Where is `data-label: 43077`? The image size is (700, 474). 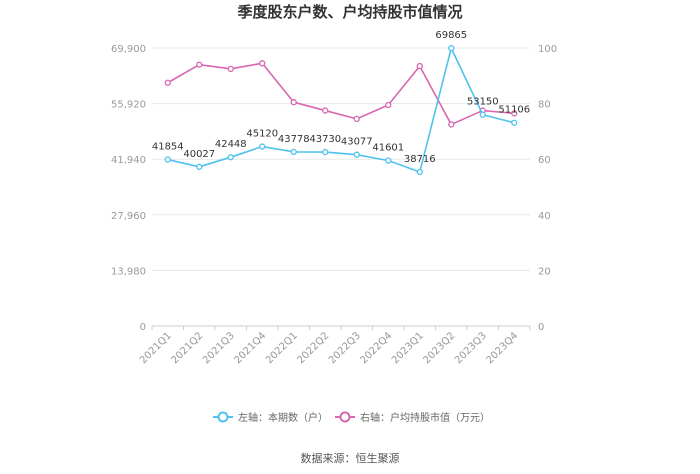 data-label: 43077 is located at coordinates (357, 142).